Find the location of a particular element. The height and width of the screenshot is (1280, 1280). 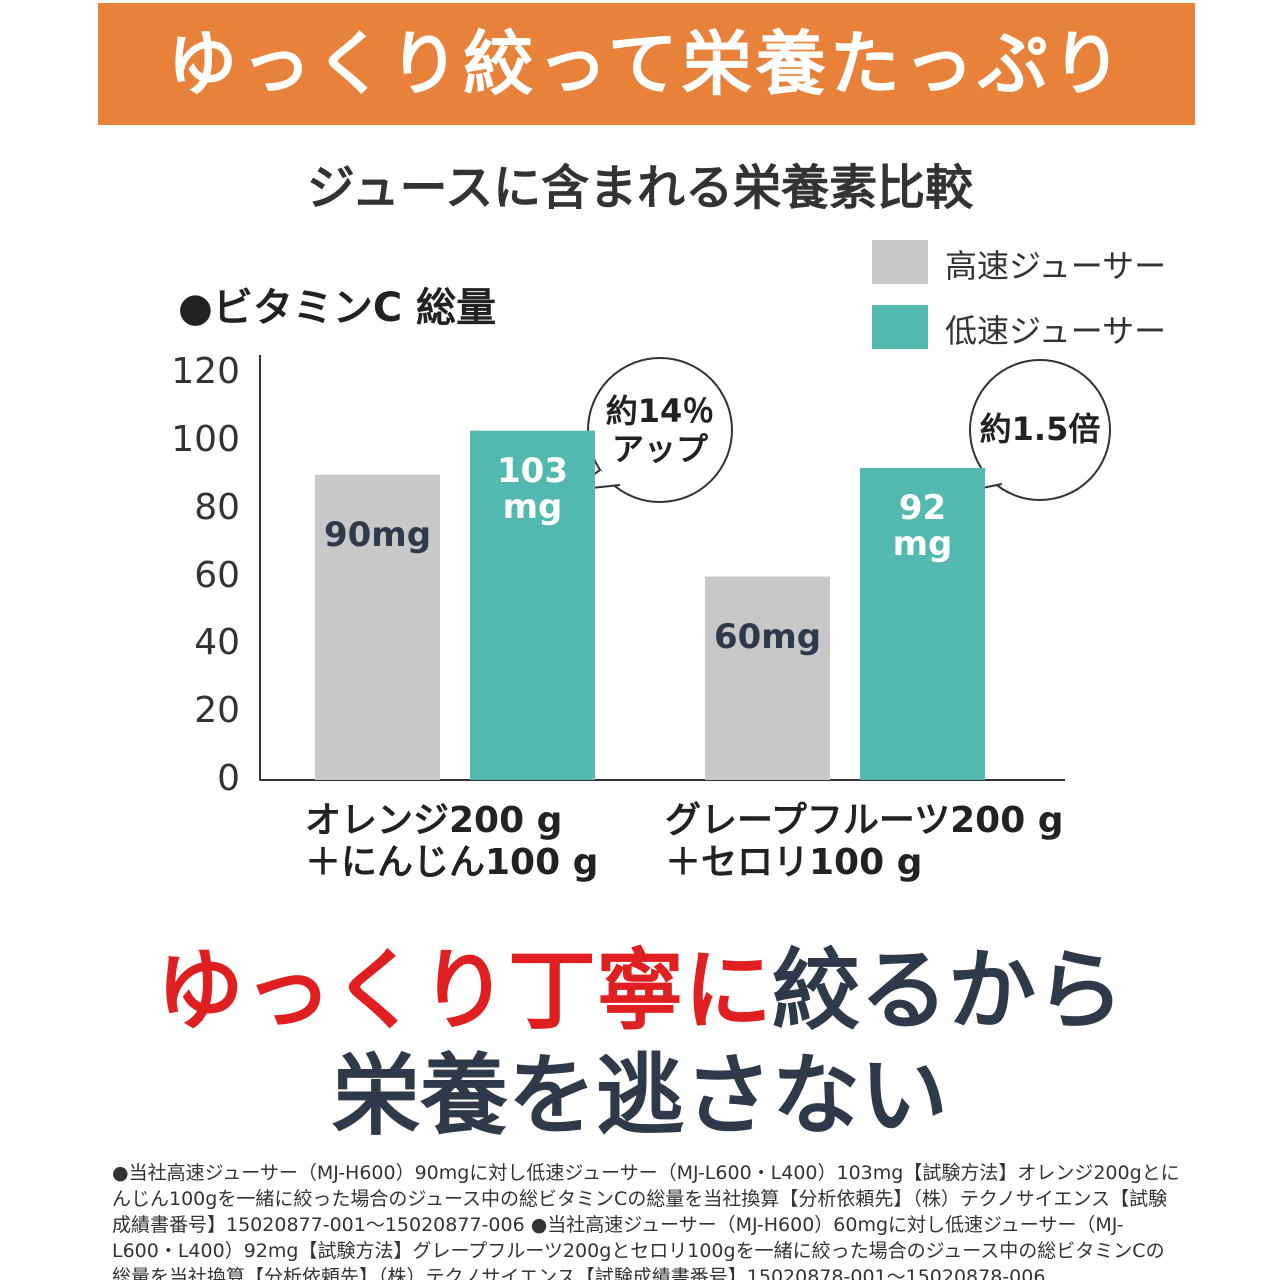

chart-title: ●ビタミンC 総量 is located at coordinates (337, 308).